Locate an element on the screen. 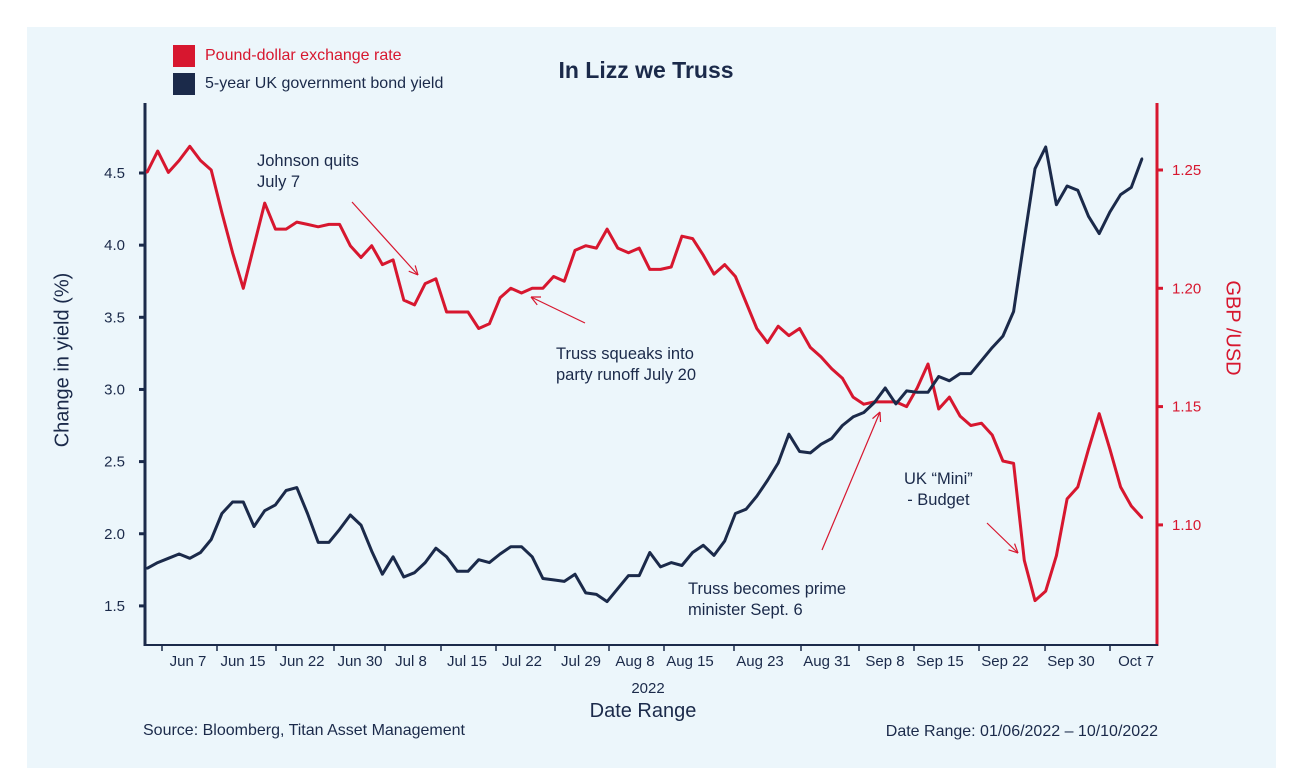 The image size is (1292, 781). annotation-line: - Budget is located at coordinates (938, 500).